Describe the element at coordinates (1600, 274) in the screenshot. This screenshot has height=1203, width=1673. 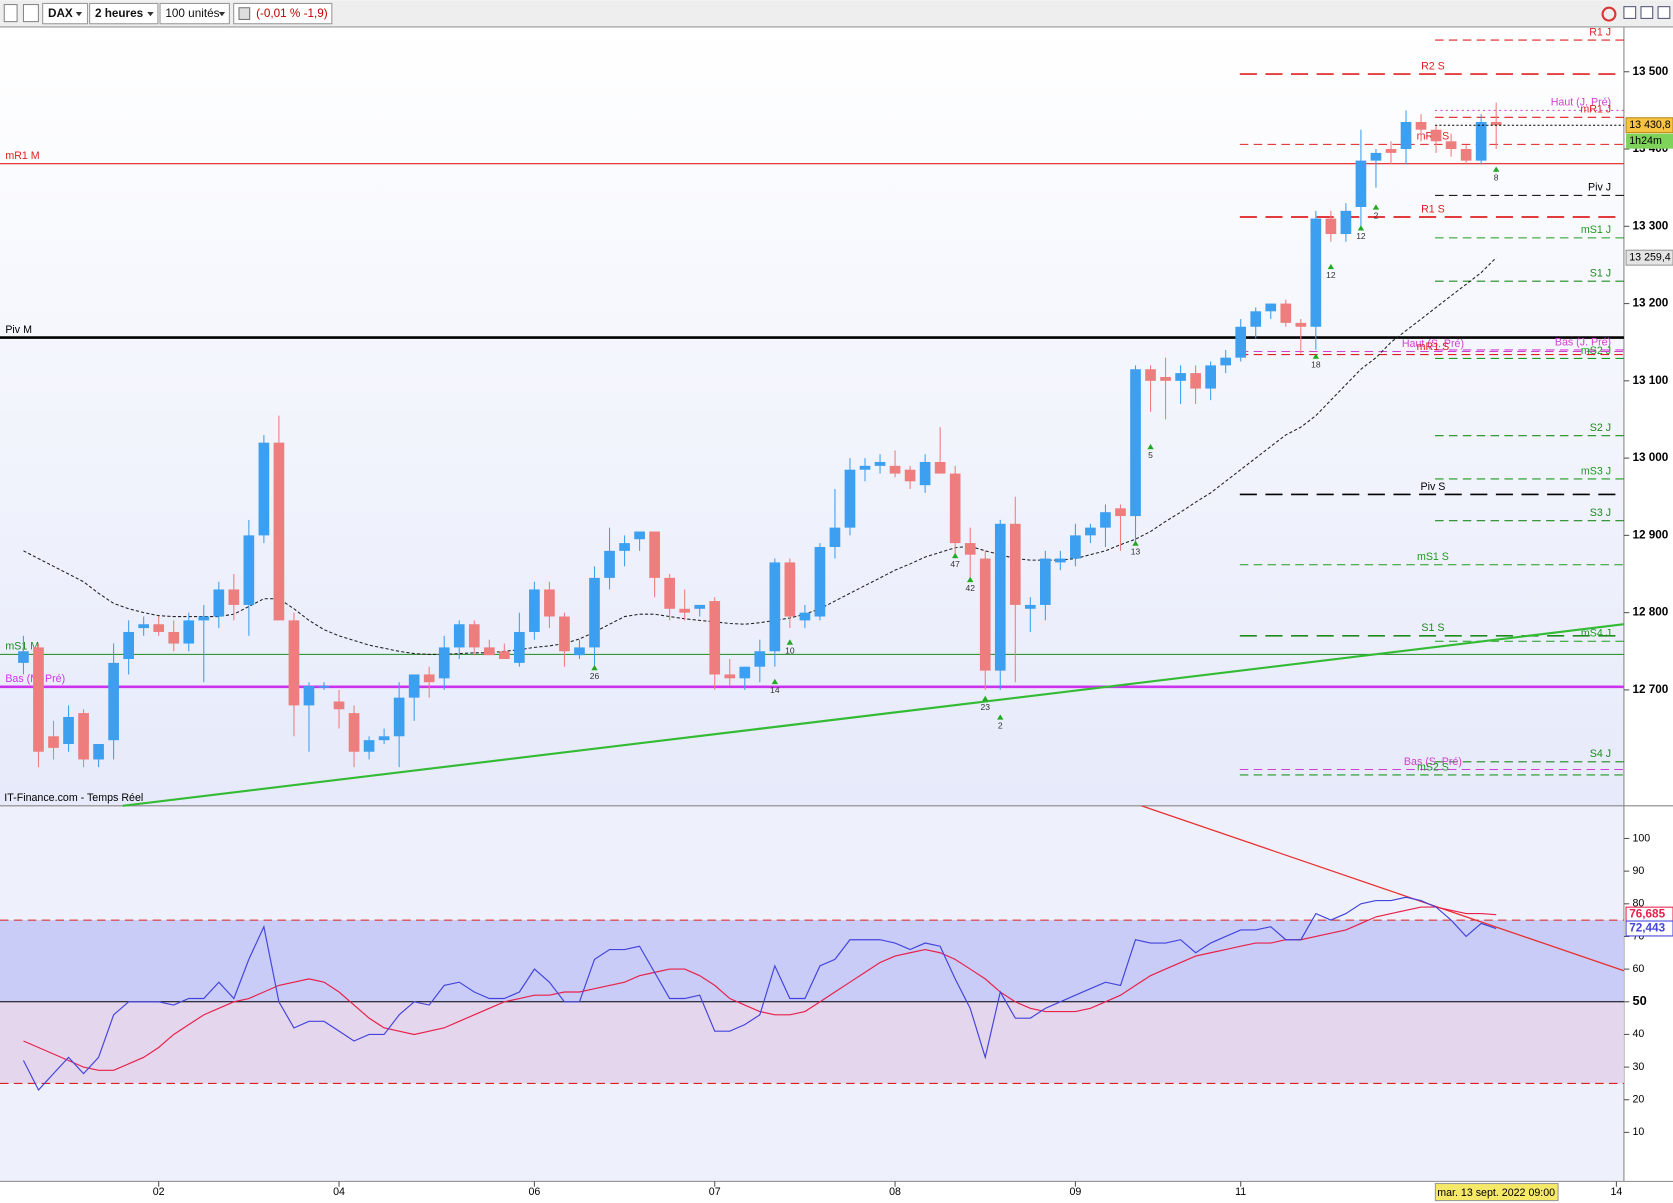
I see `level-label: S1 J` at that location.